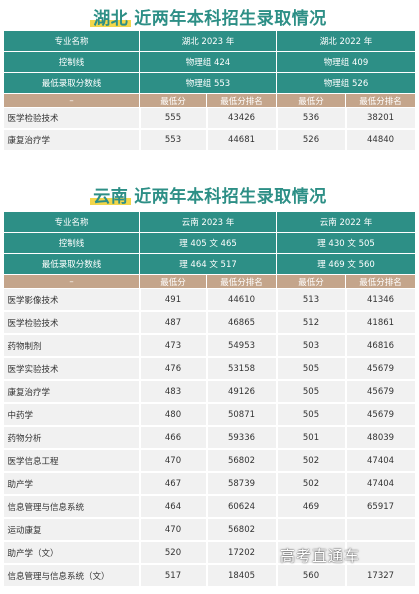 The image size is (419, 594). What do you see at coordinates (381, 346) in the screenshot?
I see `score-cell: 46816` at bounding box center [381, 346].